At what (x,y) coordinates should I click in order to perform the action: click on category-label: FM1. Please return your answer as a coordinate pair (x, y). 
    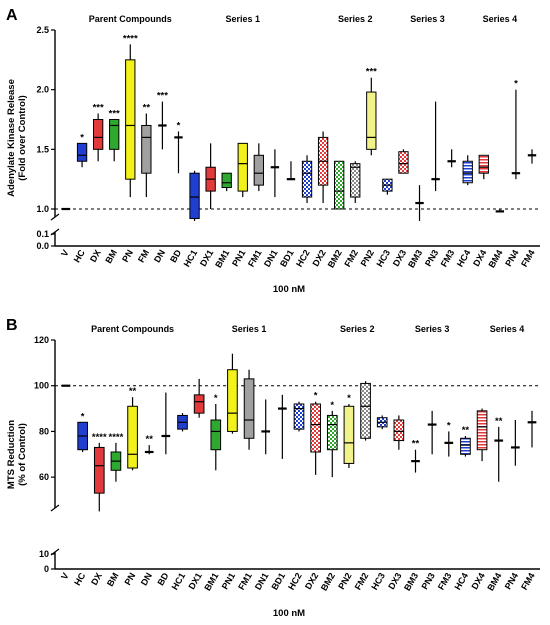
    Looking at the image, I should click on (255, 258).